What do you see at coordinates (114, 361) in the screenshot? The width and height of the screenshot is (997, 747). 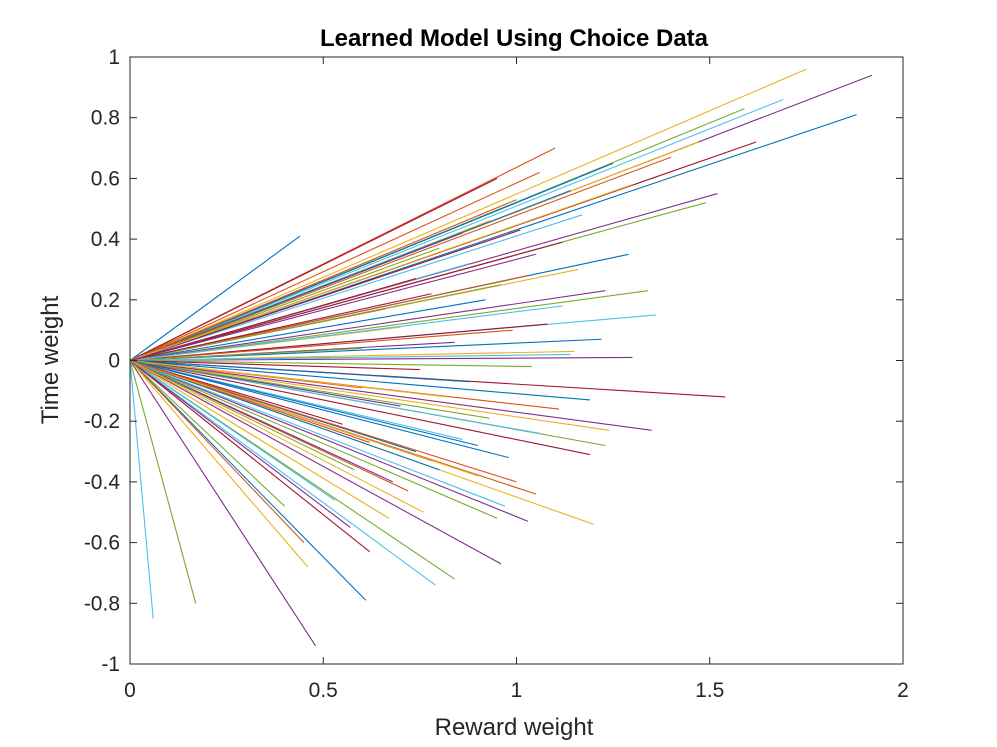 I see `y-tick-label: 0` at bounding box center [114, 361].